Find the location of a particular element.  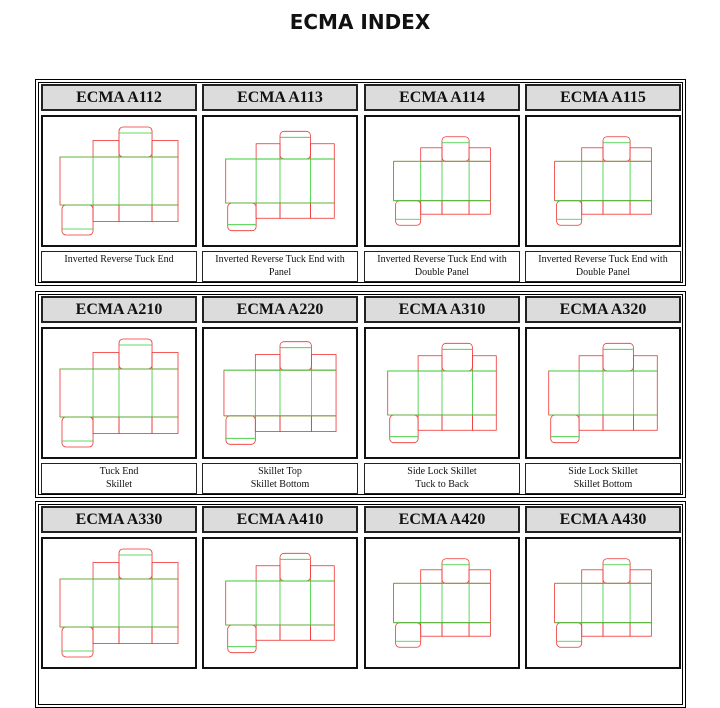

card-header: ECMA A330 is located at coordinates (119, 519).